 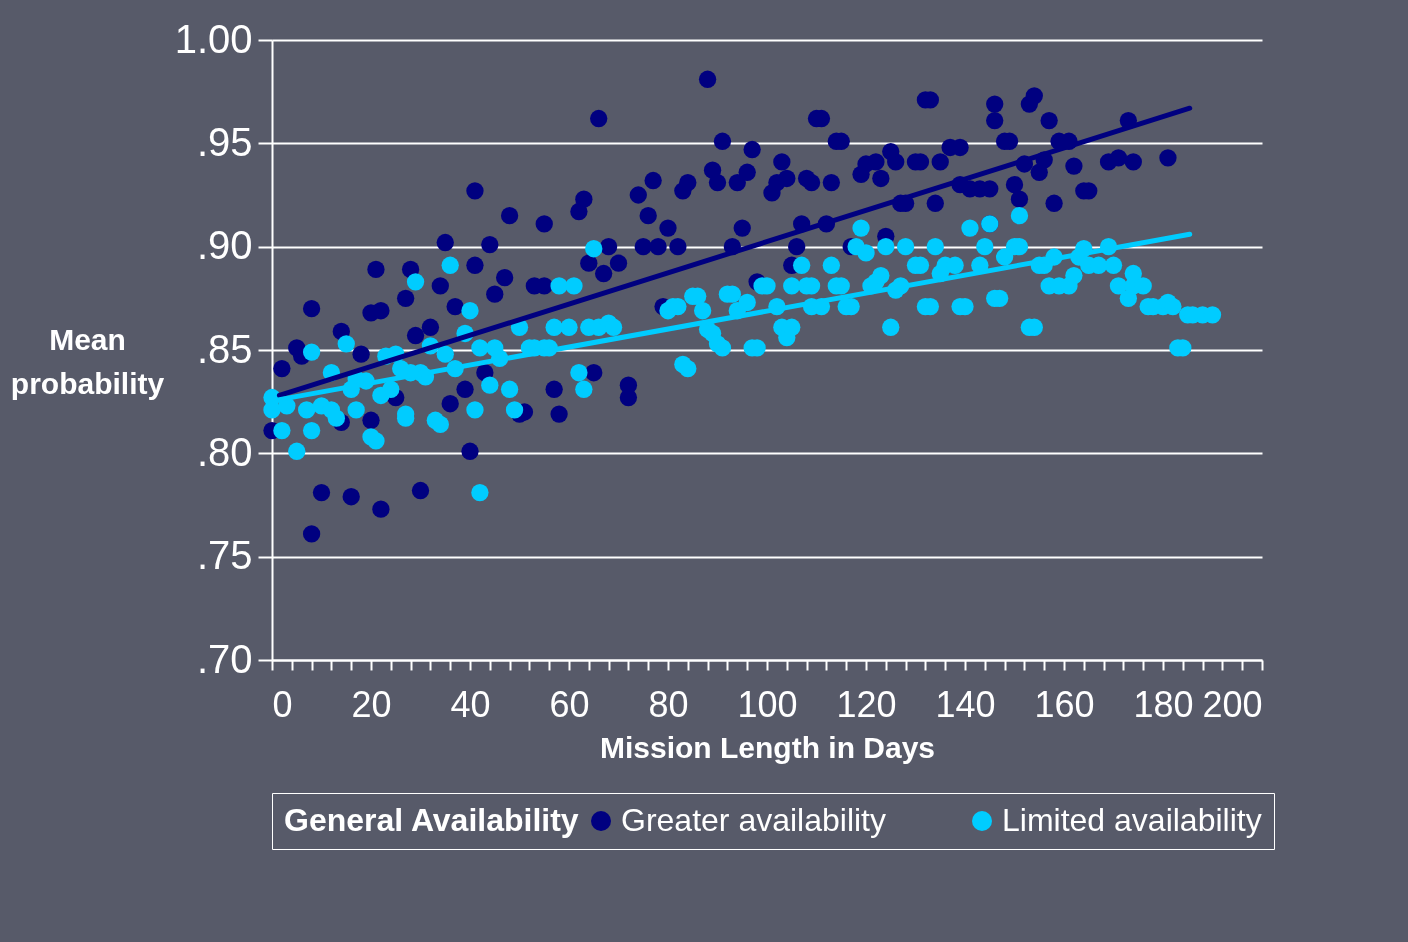 What do you see at coordinates (213, 38) in the screenshot?
I see `y-tick-label: 1.00` at bounding box center [213, 38].